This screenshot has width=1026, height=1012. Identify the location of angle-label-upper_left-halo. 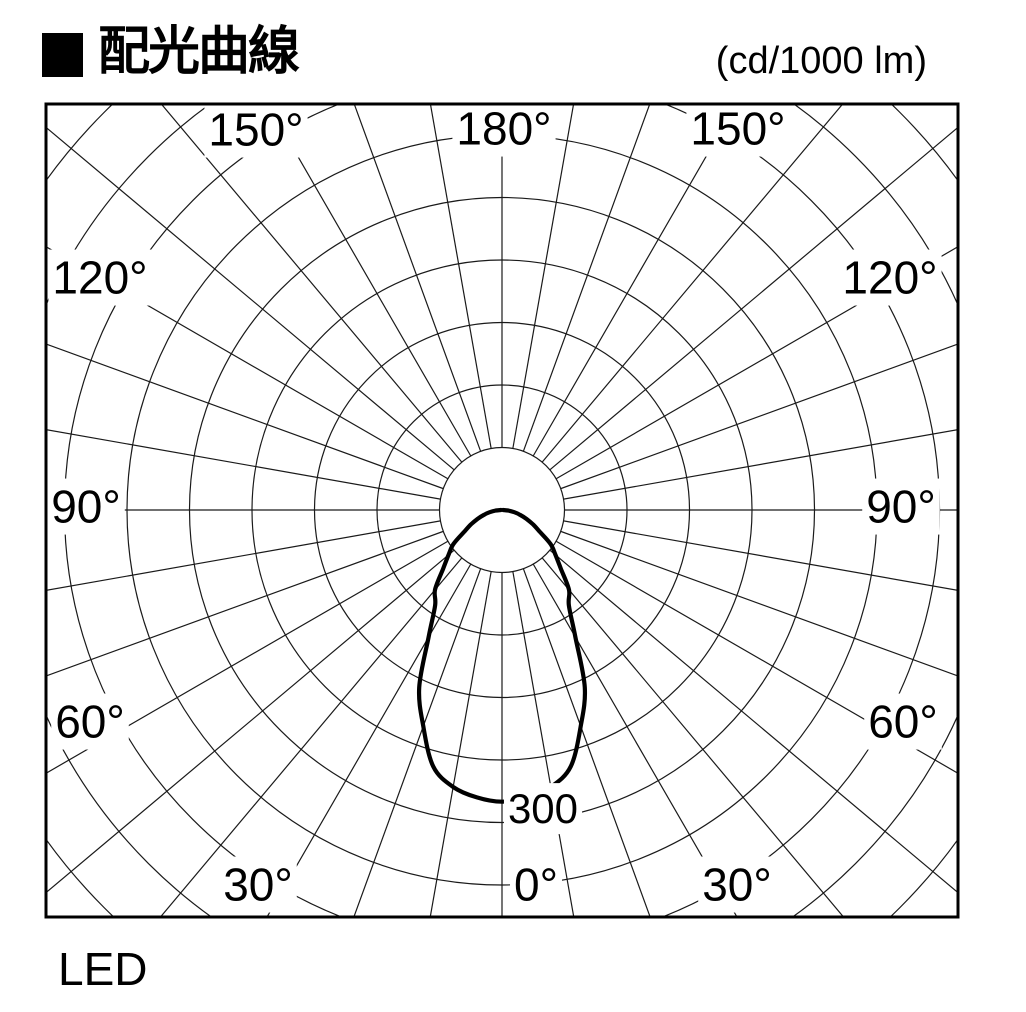
(100, 277).